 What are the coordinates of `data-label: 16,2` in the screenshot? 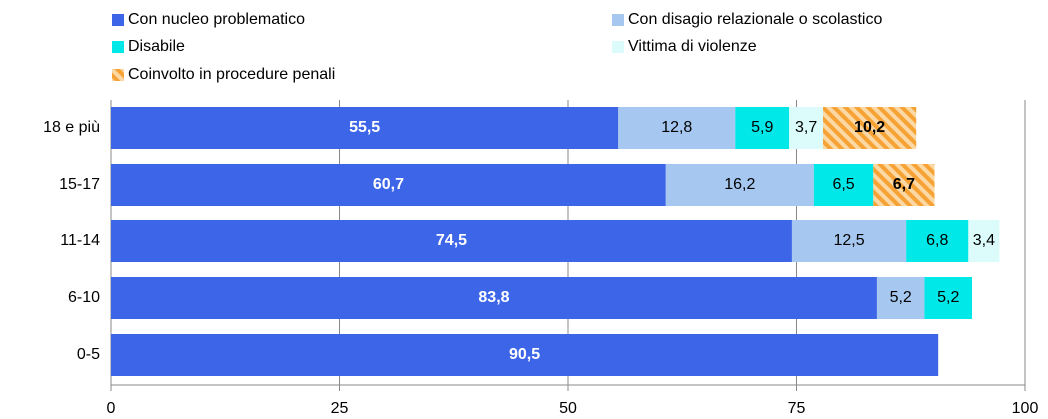 It's located at (739, 184).